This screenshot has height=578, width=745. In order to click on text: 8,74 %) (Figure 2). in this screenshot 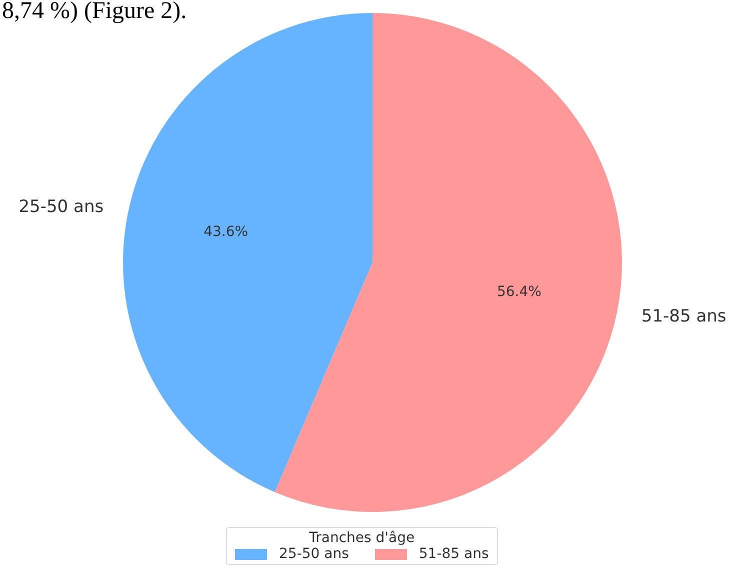, I will do `click(94, 12)`.